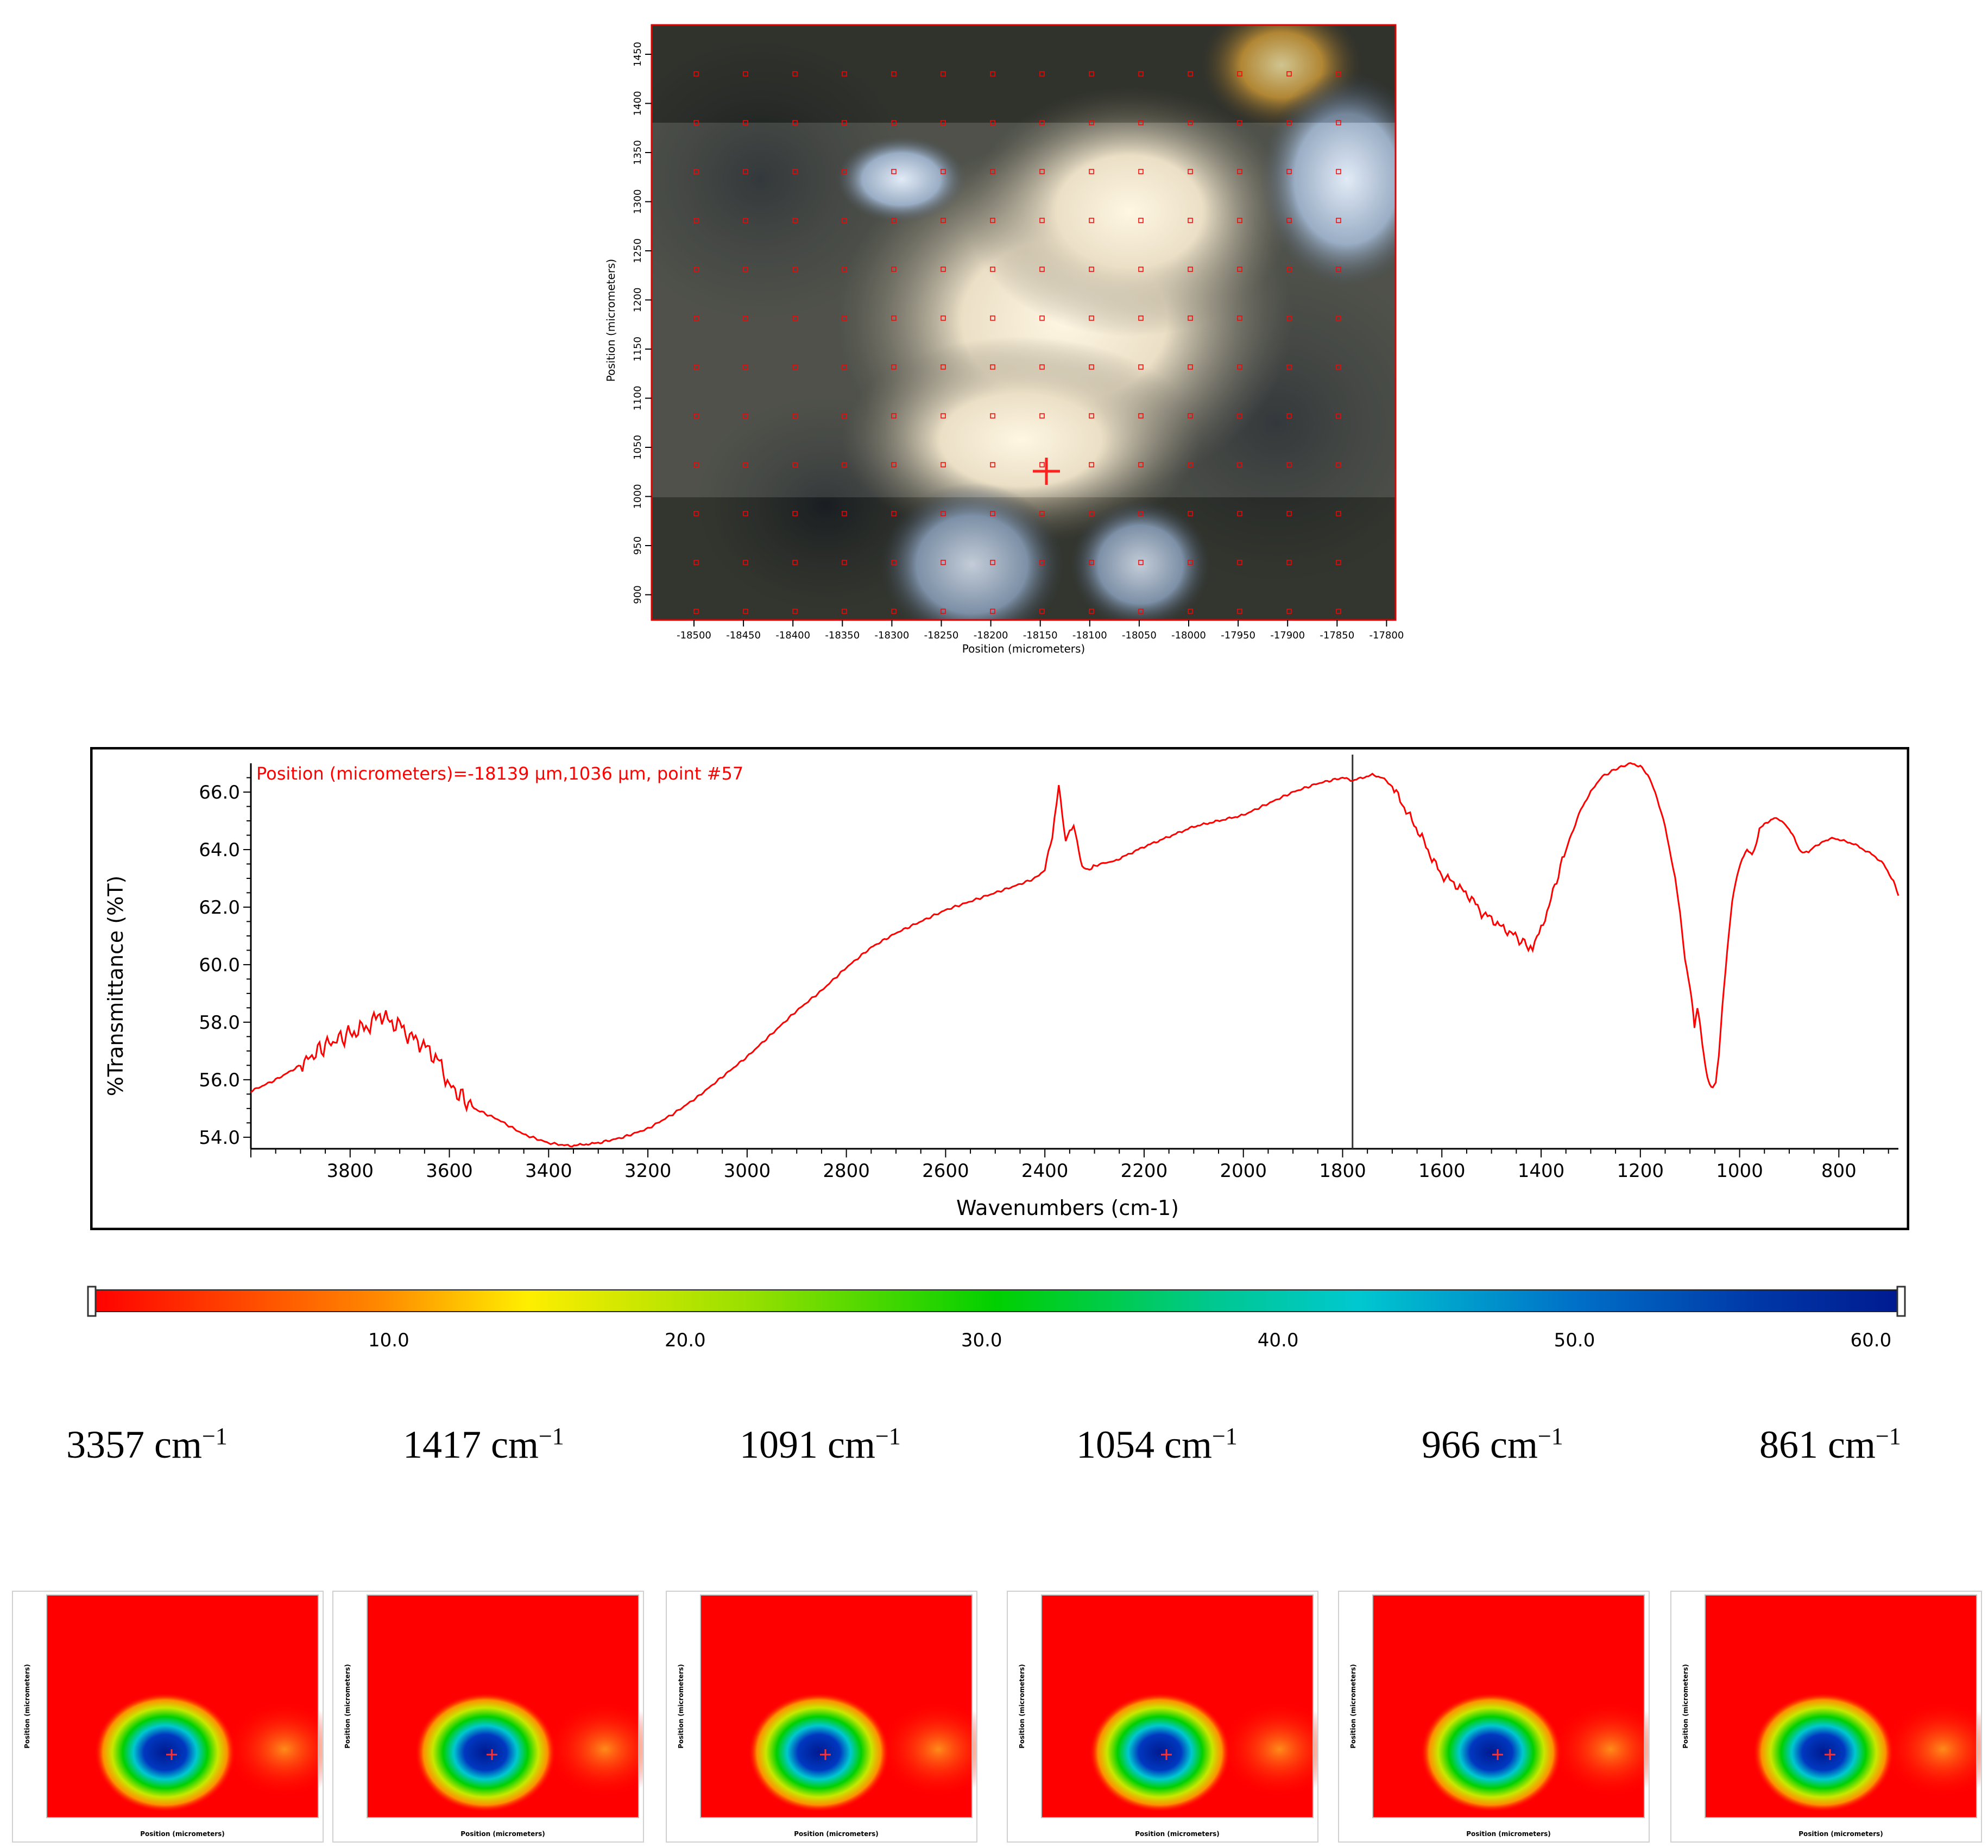 The height and width of the screenshot is (1848, 1988). What do you see at coordinates (1342, 1171) in the screenshot?
I see `spectrum-x-tick-label: 1800` at bounding box center [1342, 1171].